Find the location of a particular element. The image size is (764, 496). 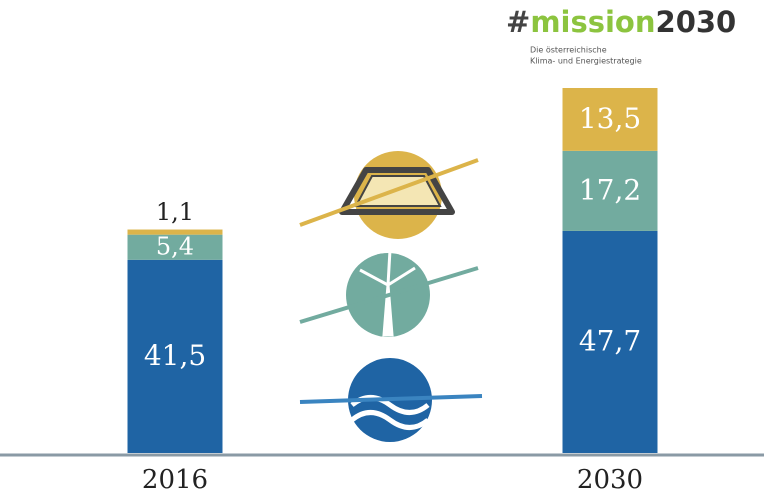

logo-hash: # is located at coordinates (518, 22).